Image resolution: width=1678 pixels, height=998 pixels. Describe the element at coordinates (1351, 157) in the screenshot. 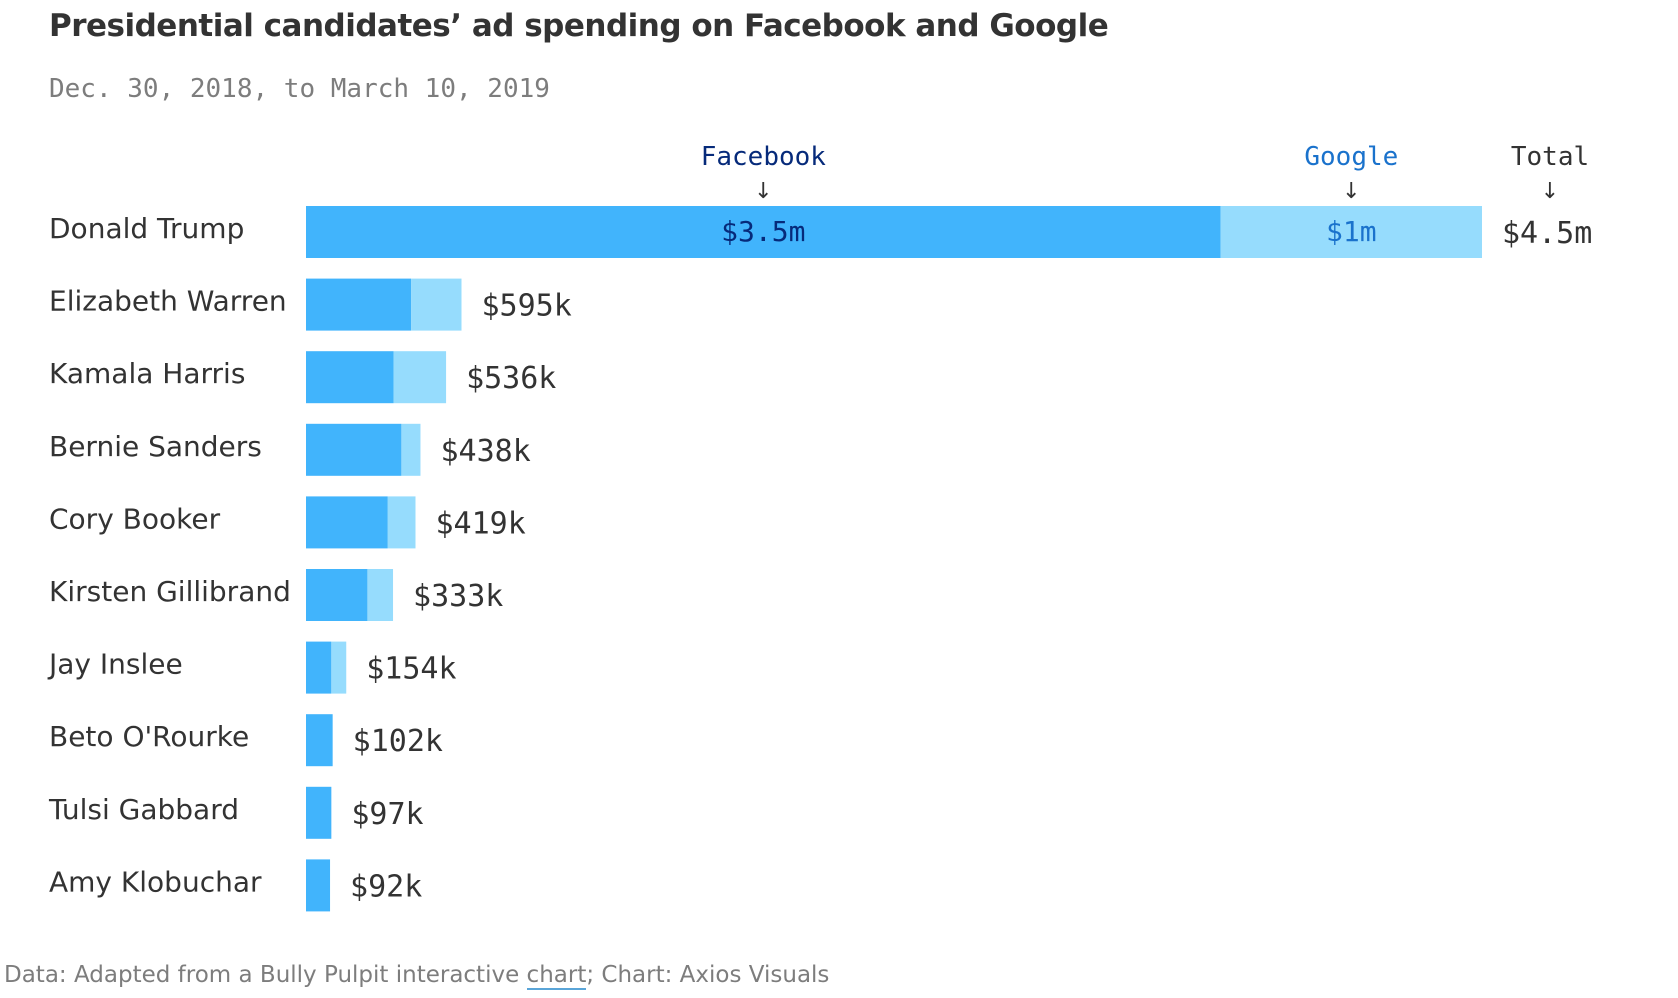

I see `legend-google: Google` at that location.